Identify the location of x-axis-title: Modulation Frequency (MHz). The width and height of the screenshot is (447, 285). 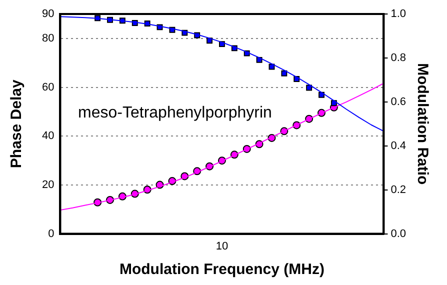
(221, 269).